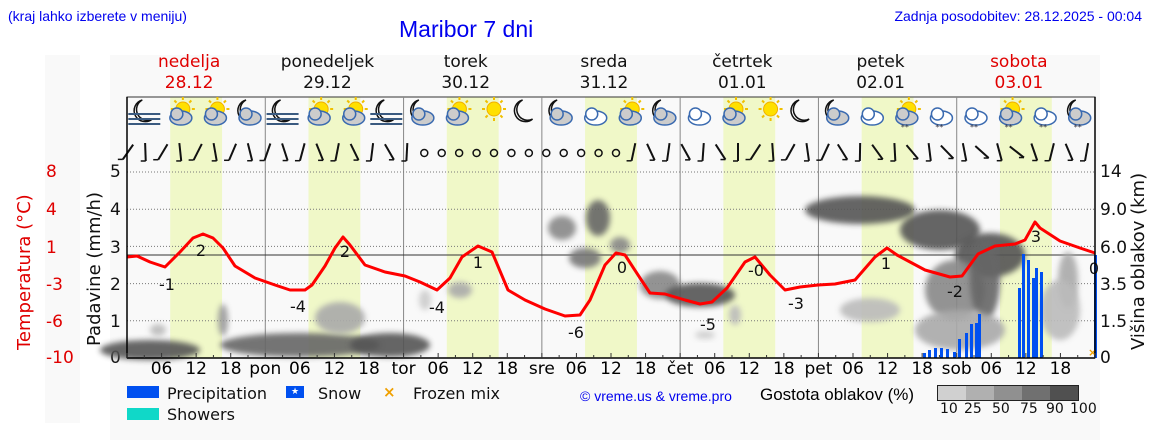 Image resolution: width=1152 pixels, height=443 pixels. I want to click on legend-precipitation: Precipitation, so click(217, 393).